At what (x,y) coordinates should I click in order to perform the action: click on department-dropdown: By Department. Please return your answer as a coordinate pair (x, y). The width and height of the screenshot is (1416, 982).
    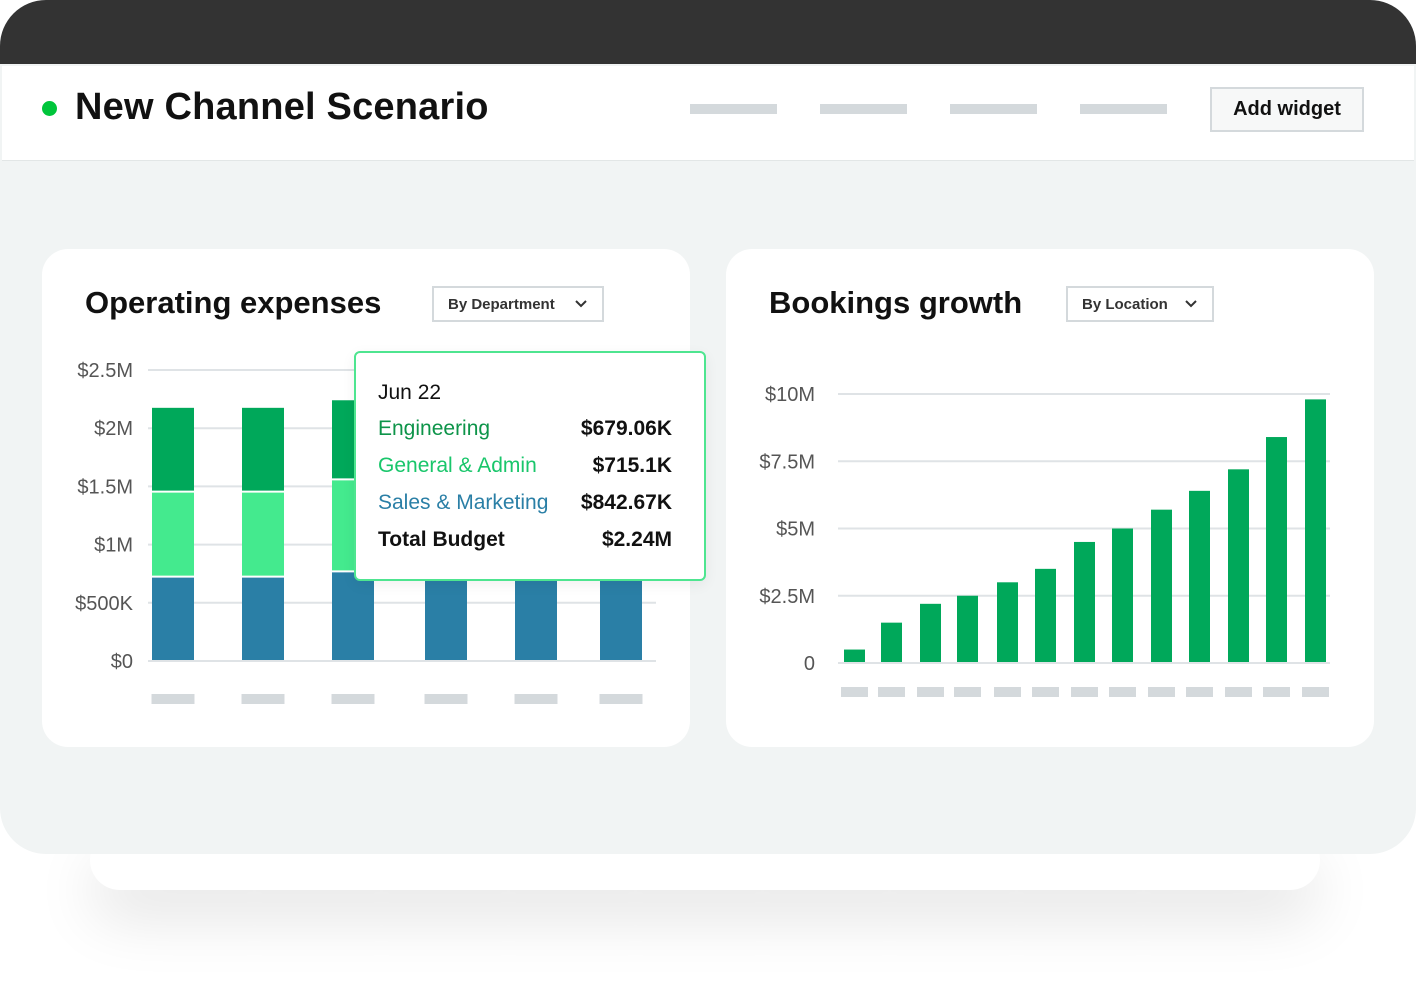
    Looking at the image, I should click on (518, 304).